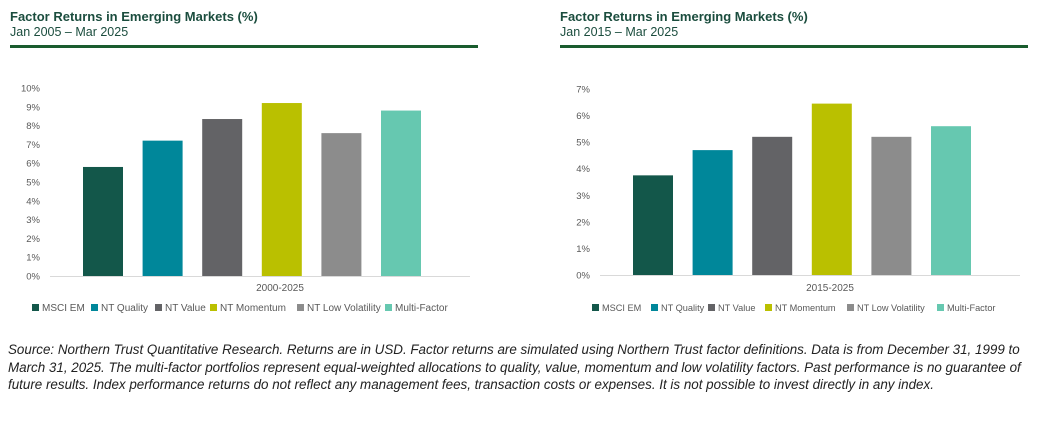  I want to click on y-tick-label: 8%, so click(33, 126).